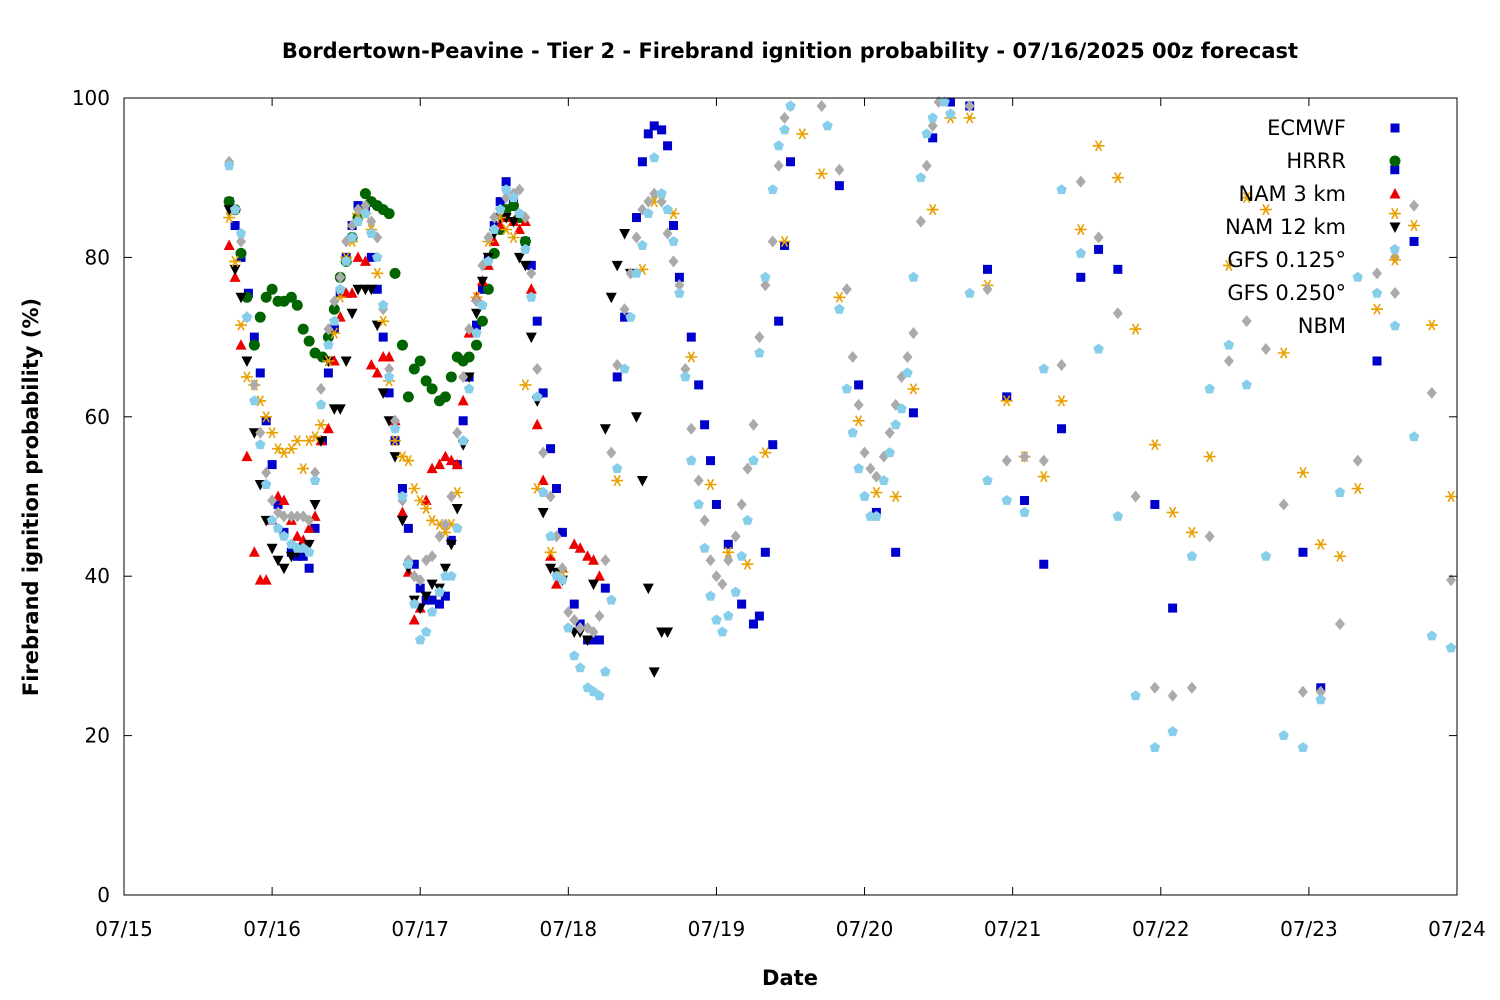  I want to click on x-tick-label: 07/23, so click(1309, 929).